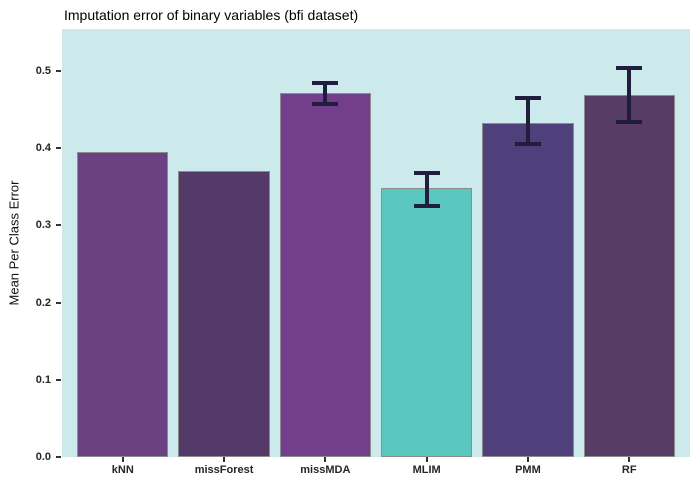 Image resolution: width=700 pixels, height=500 pixels. I want to click on bar-PMM, so click(528, 290).